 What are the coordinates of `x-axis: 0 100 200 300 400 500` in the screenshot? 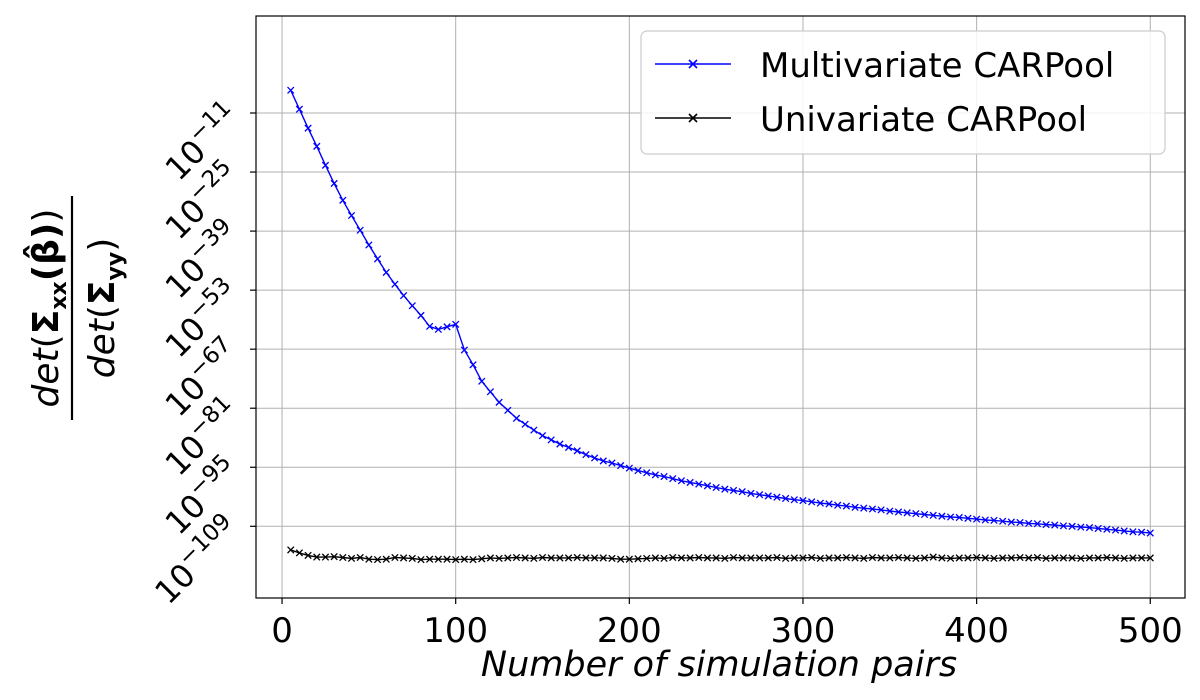 It's located at (727, 624).